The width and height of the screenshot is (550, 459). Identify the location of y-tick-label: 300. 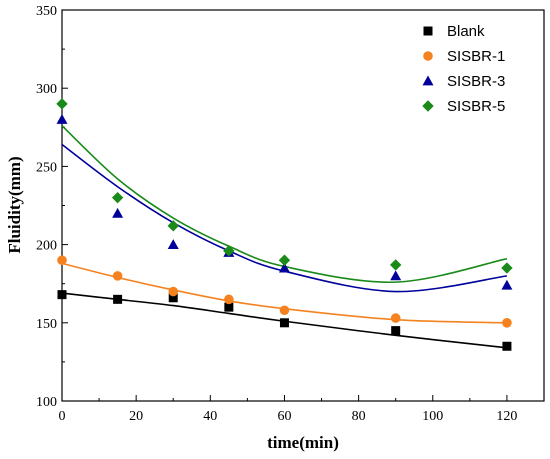
(46, 89).